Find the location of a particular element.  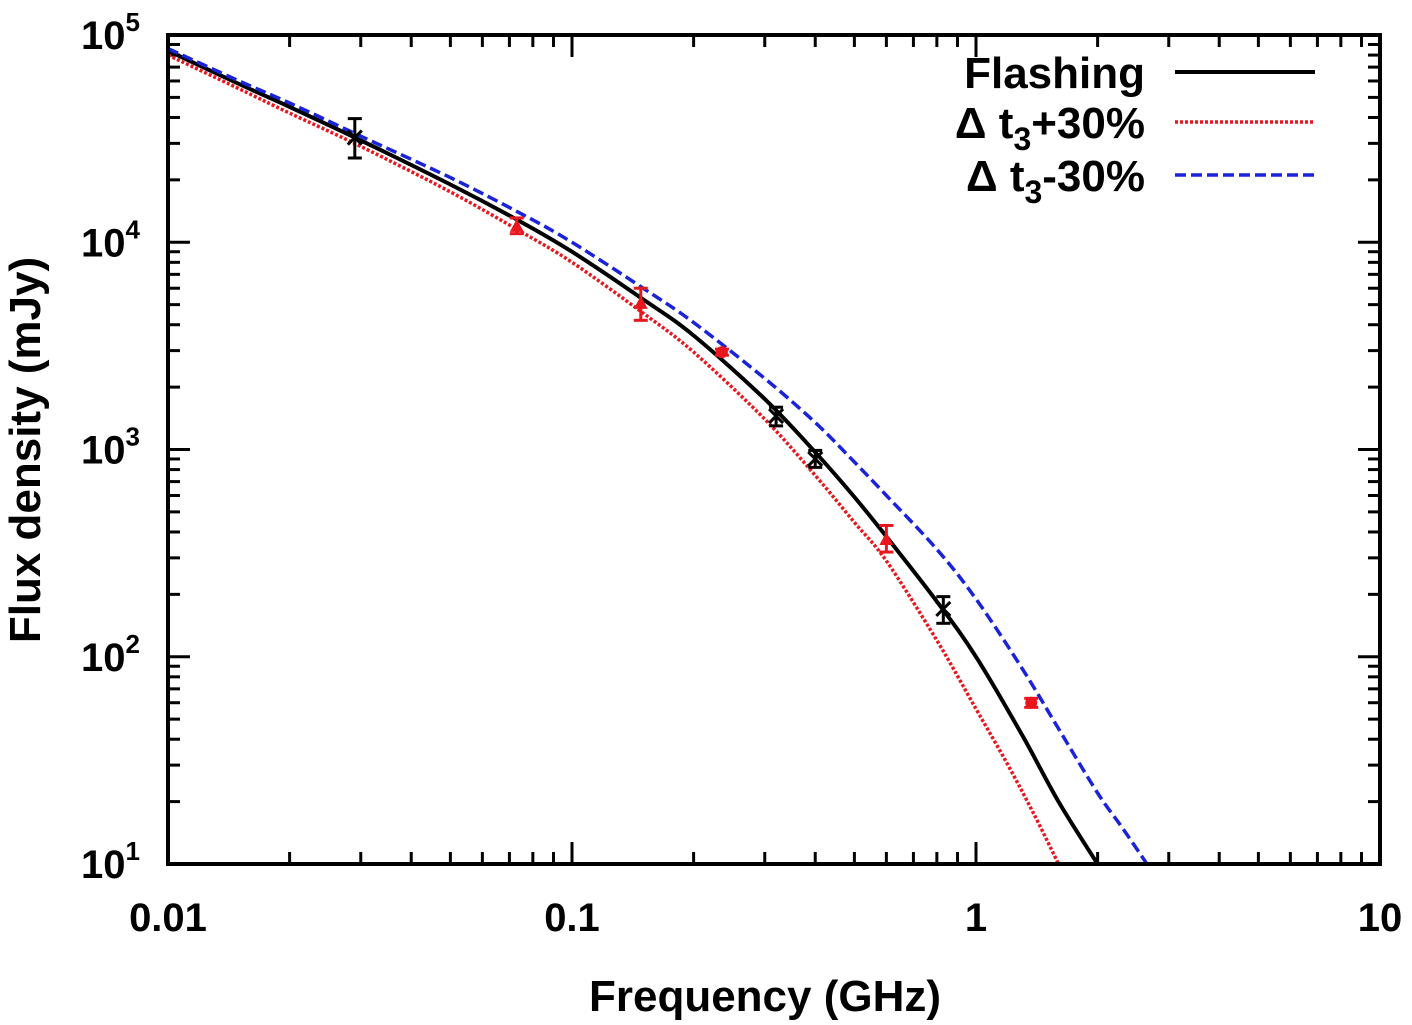

x-tick-labels: 0.01 0.1 1 10 is located at coordinates (765, 918).